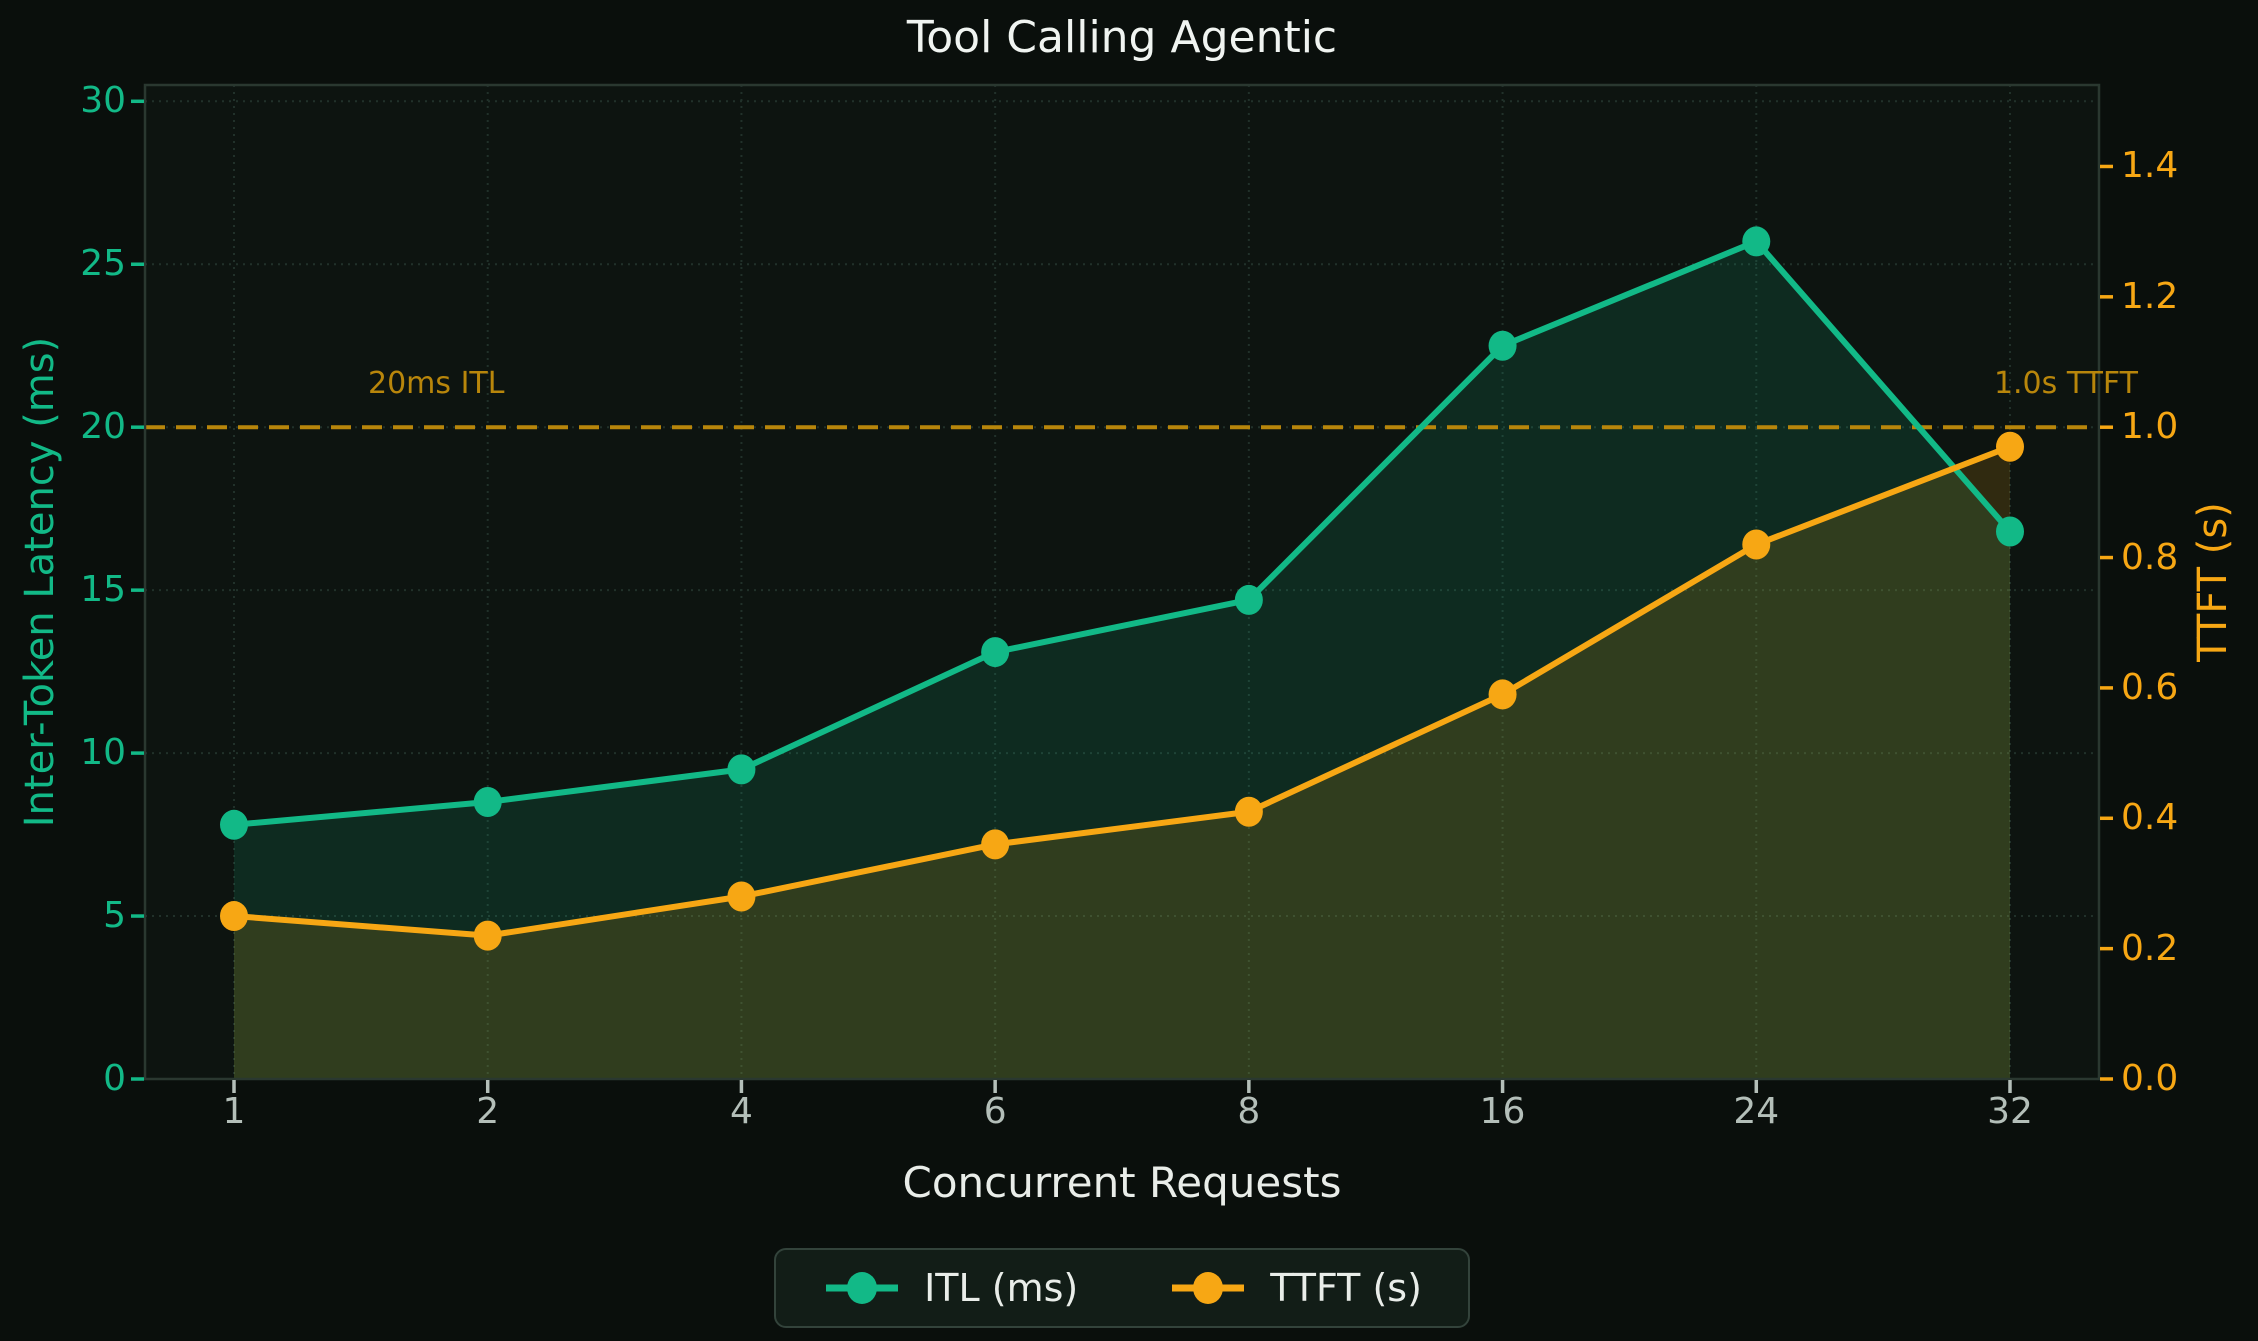 This screenshot has height=1341, width=2258. What do you see at coordinates (103, 101) in the screenshot?
I see `y-axis-left-tick-30: 30` at bounding box center [103, 101].